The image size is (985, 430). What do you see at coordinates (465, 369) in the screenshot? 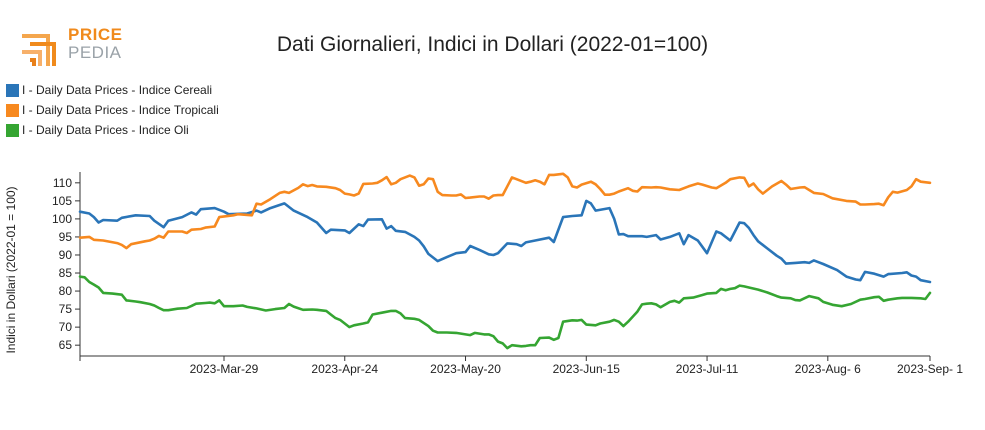
I see `x-tick-label-2: 2023-May-20` at bounding box center [465, 369].